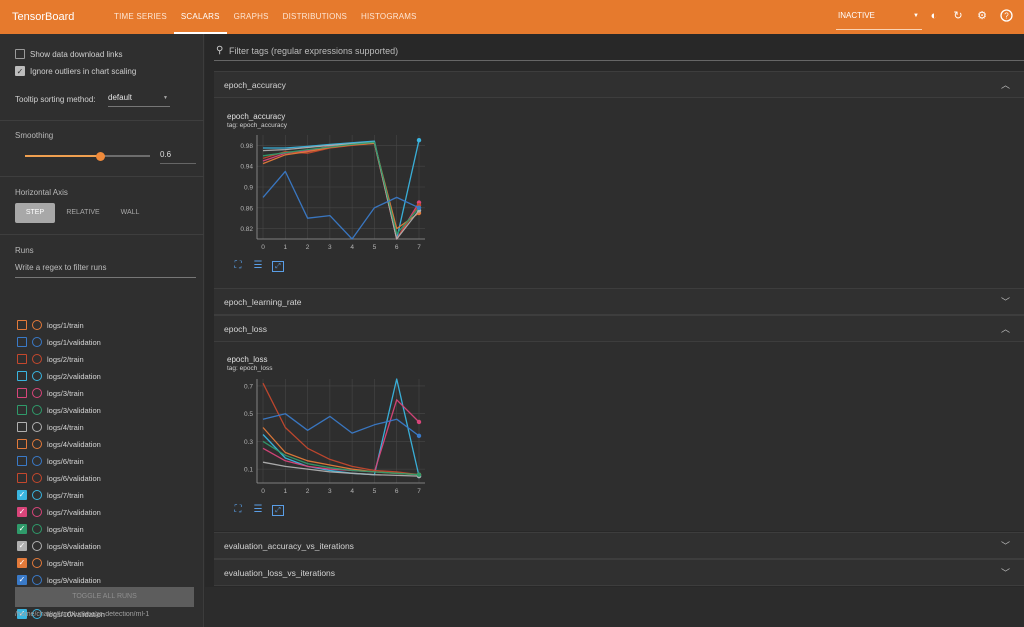 The image size is (1024, 627). I want to click on run-row: logs/2/train, so click(50, 359).